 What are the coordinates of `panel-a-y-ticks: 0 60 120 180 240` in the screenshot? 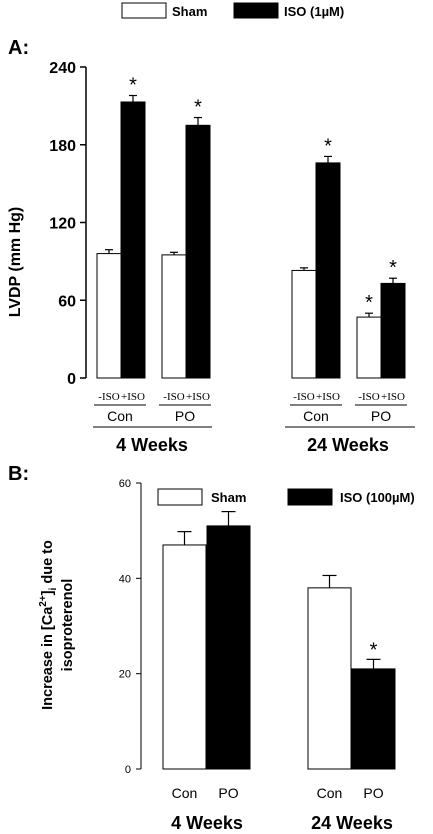 It's located at (67, 224).